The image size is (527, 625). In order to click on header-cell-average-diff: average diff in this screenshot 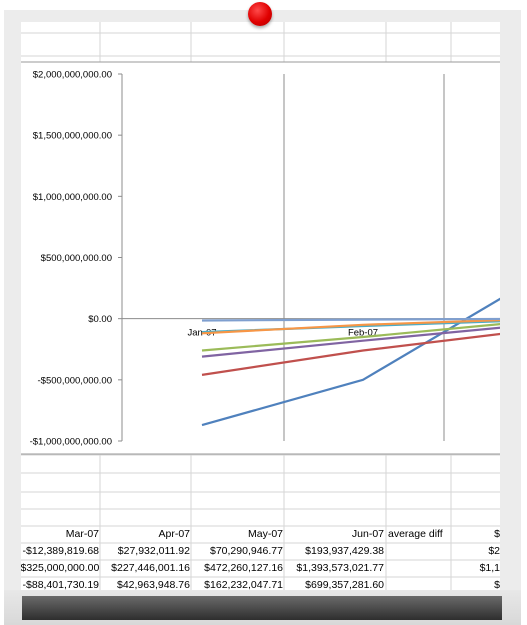, I will do `click(415, 534)`.